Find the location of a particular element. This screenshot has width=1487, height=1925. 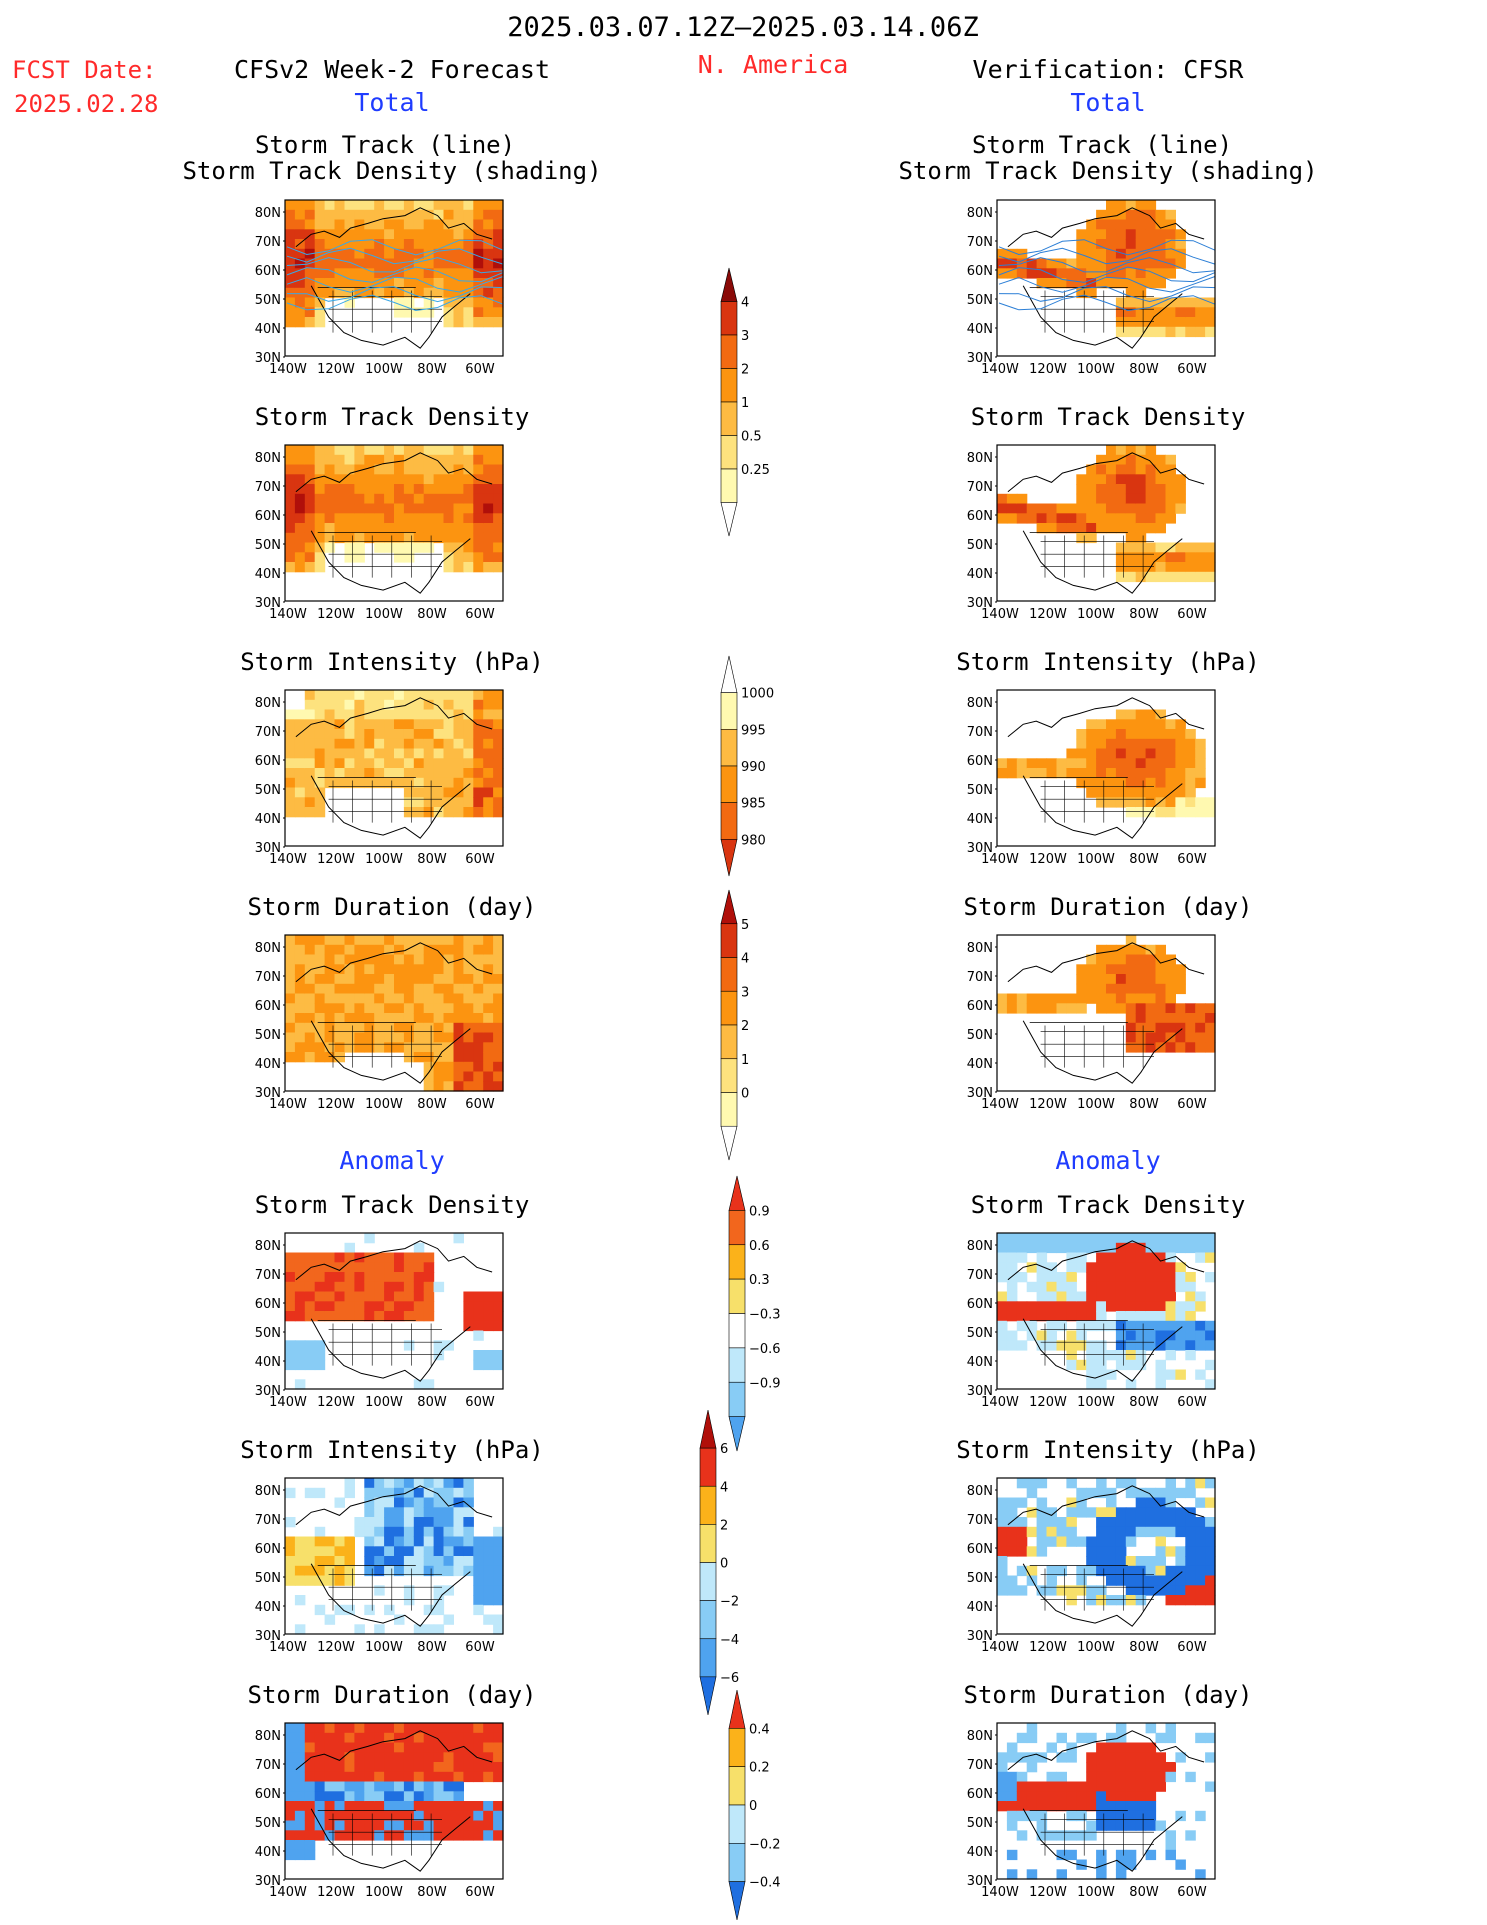

lon-tick-label: 100W is located at coordinates (1096, 1402).